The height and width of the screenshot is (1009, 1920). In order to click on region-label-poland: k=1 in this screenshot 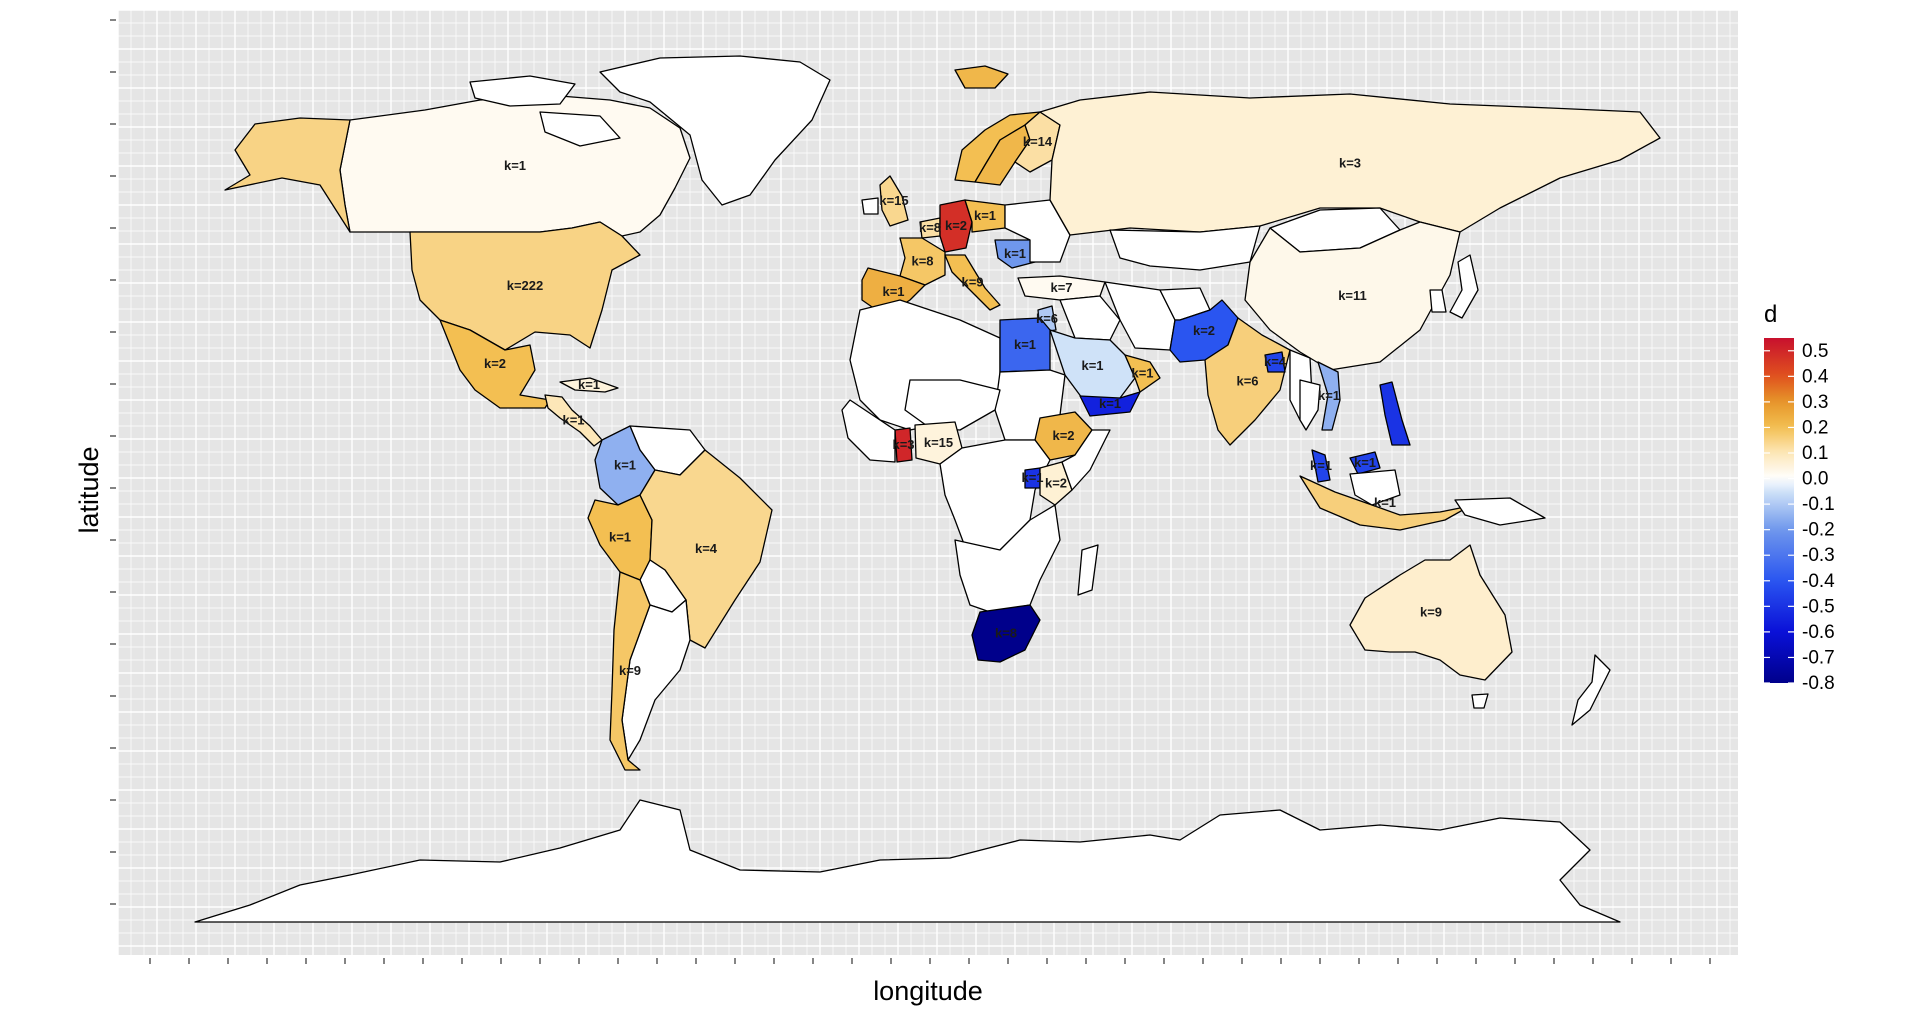, I will do `click(985, 215)`.